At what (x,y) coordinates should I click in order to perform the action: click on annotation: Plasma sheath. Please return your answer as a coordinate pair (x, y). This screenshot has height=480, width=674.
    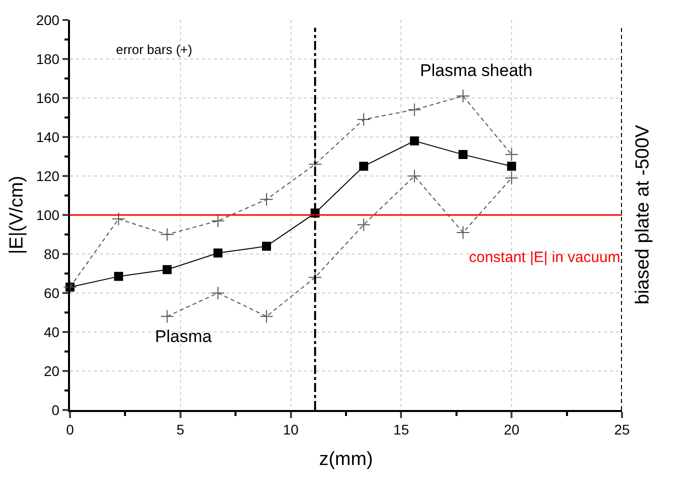
    Looking at the image, I should click on (476, 70).